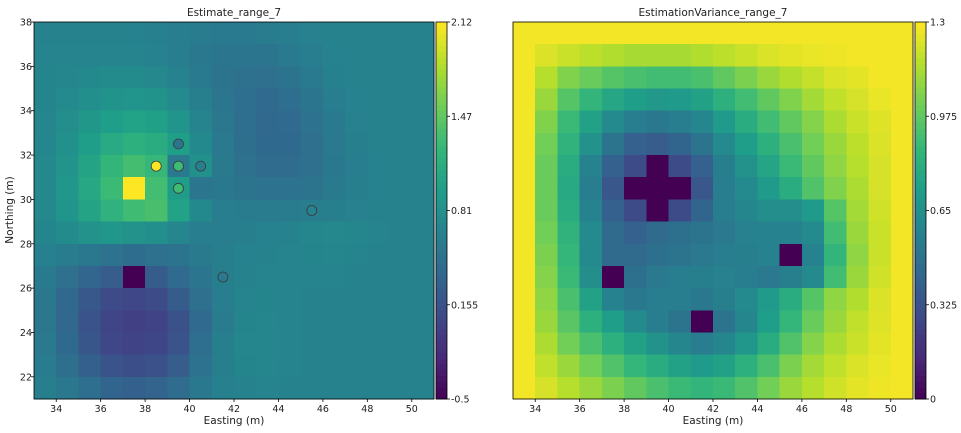 This screenshot has height=433, width=961. I want to click on colorbar-tick-label: 2.12, so click(461, 23).